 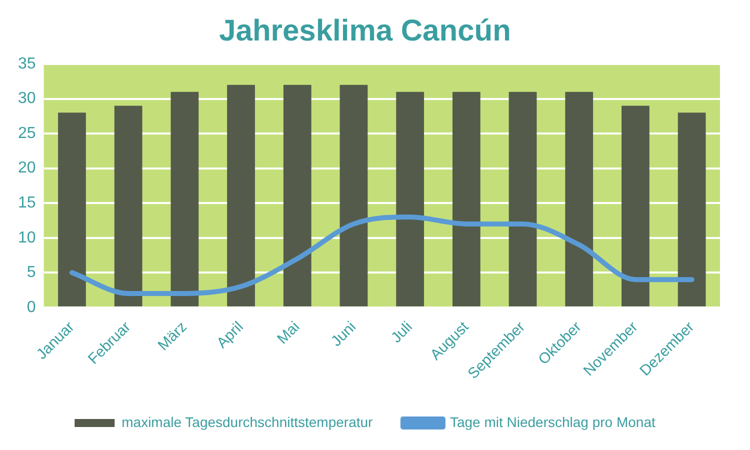 What do you see at coordinates (27, 63) in the screenshot?
I see `y-tick-label: 35` at bounding box center [27, 63].